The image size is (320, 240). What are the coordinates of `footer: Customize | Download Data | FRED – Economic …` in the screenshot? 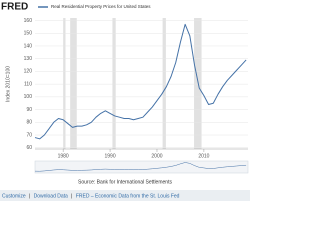 It's located at (91, 196).